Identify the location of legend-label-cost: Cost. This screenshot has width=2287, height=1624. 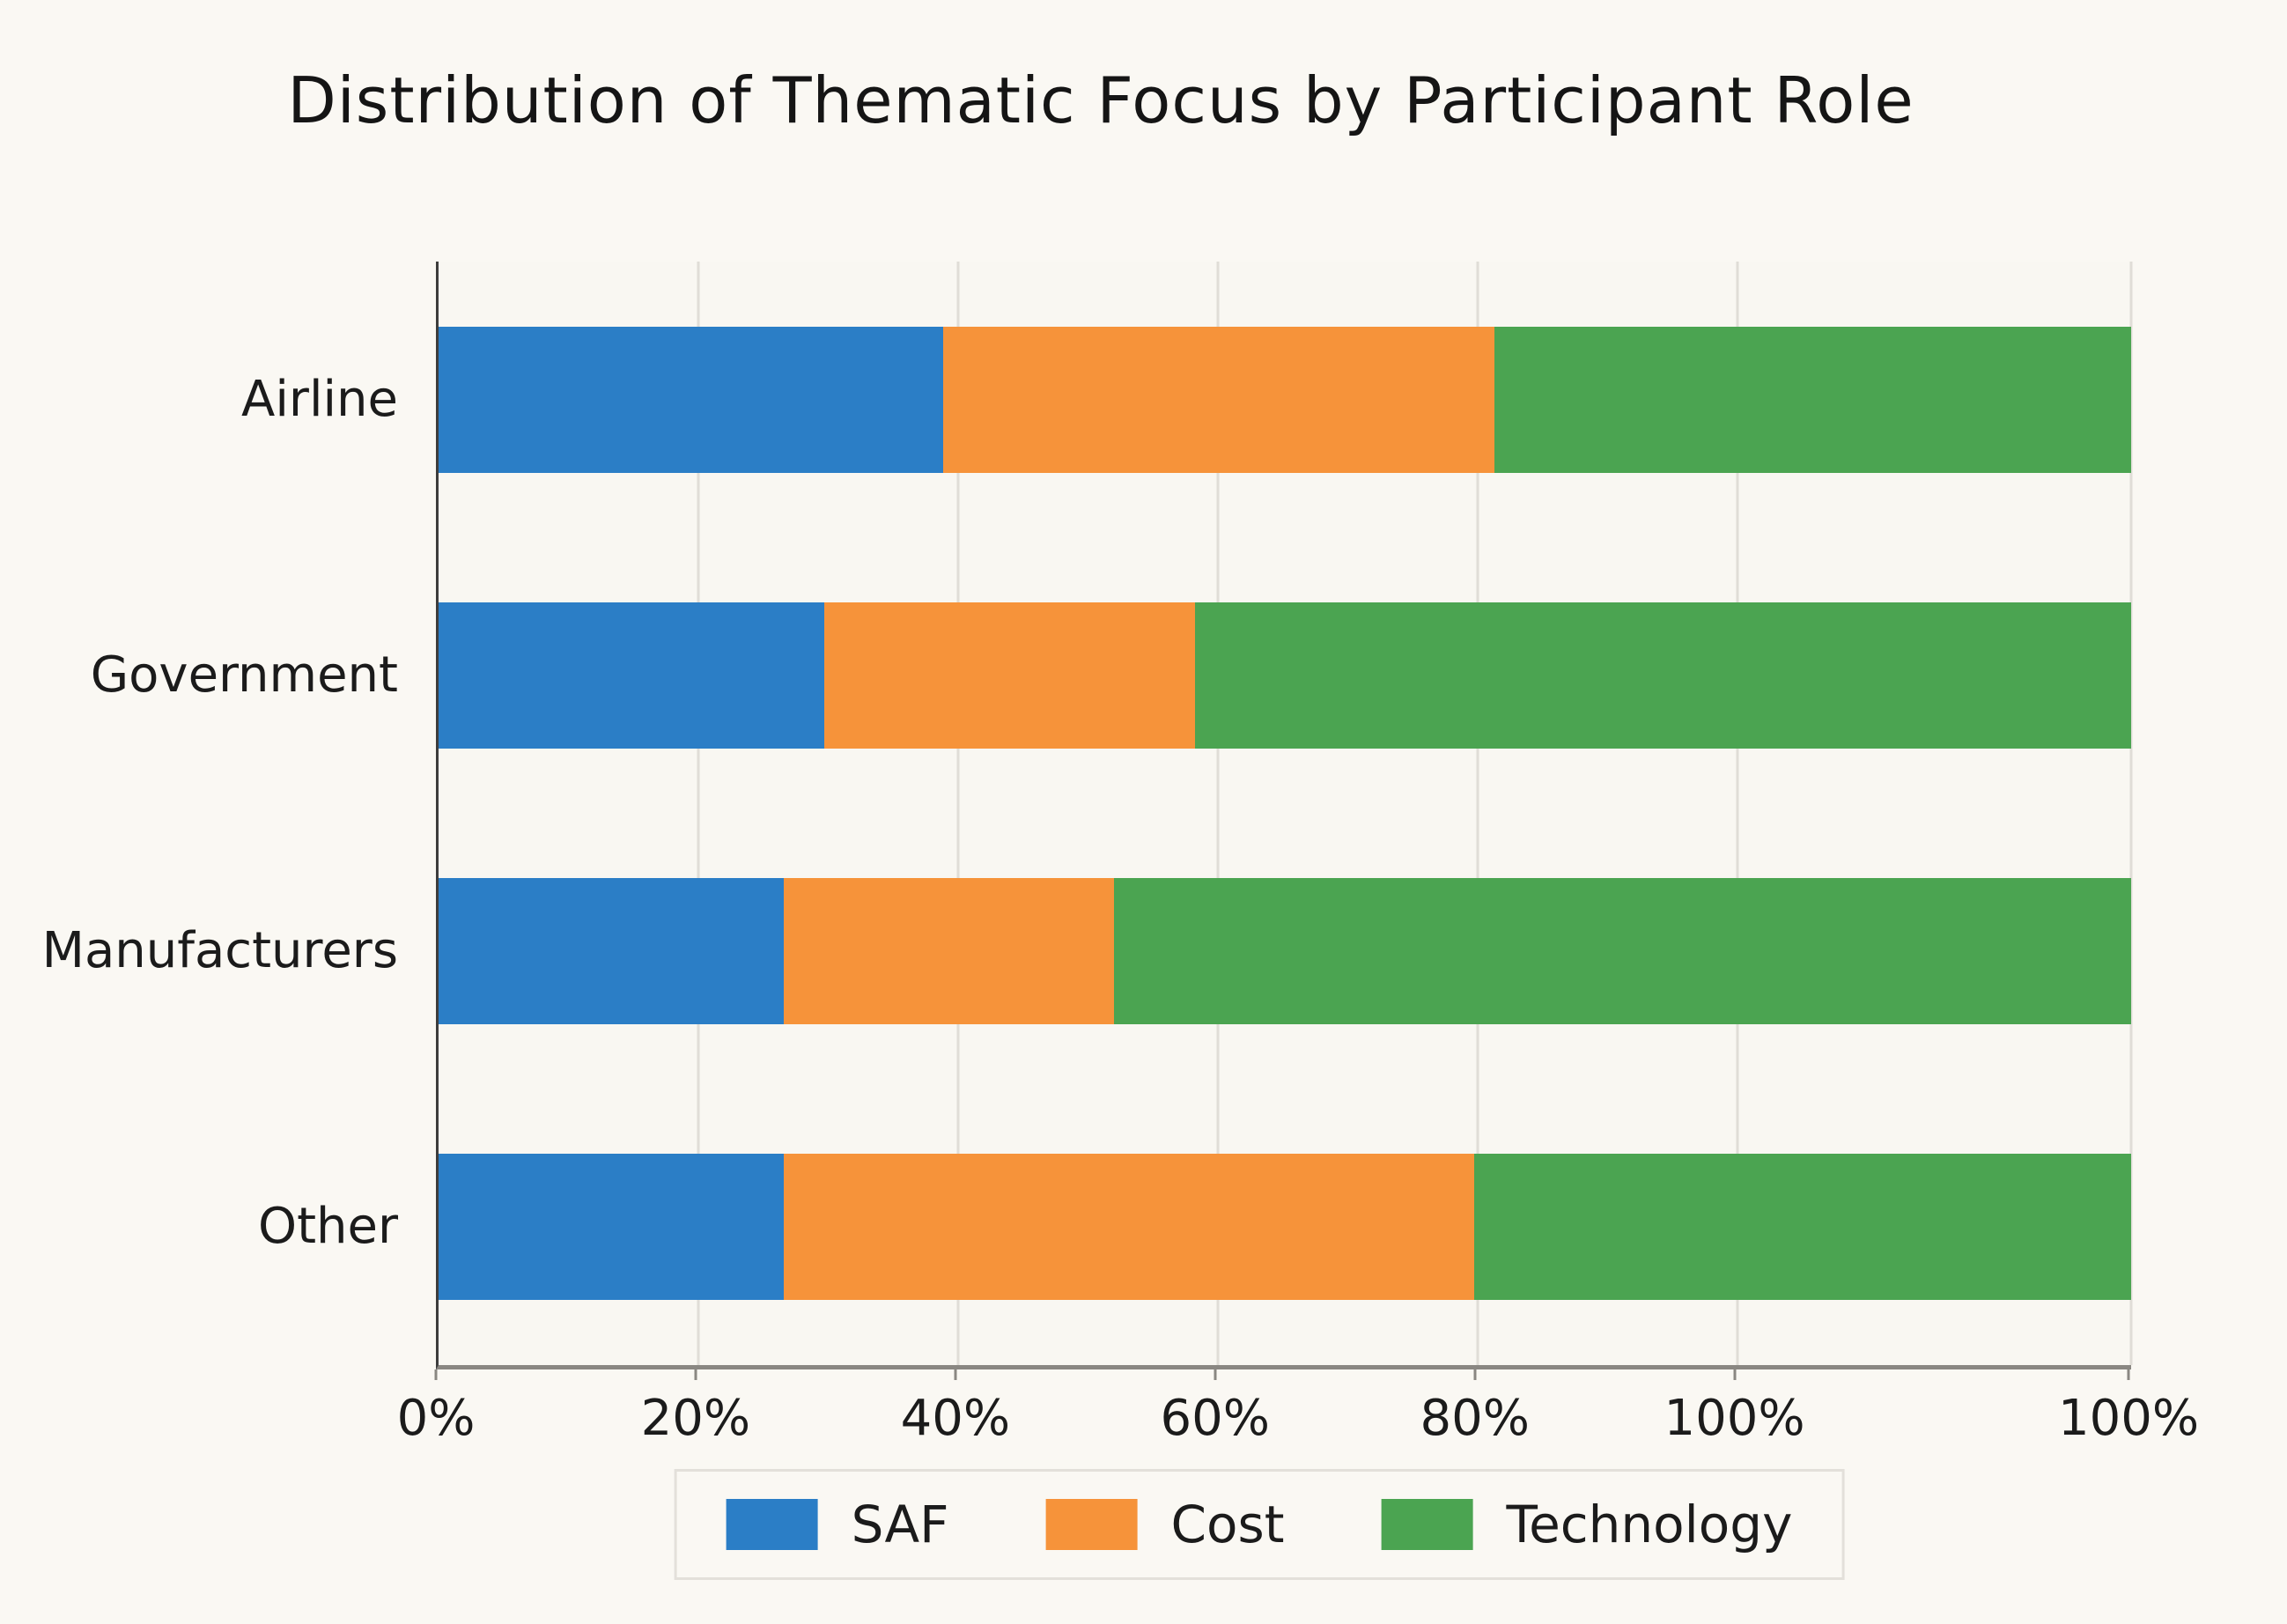
(1228, 1524).